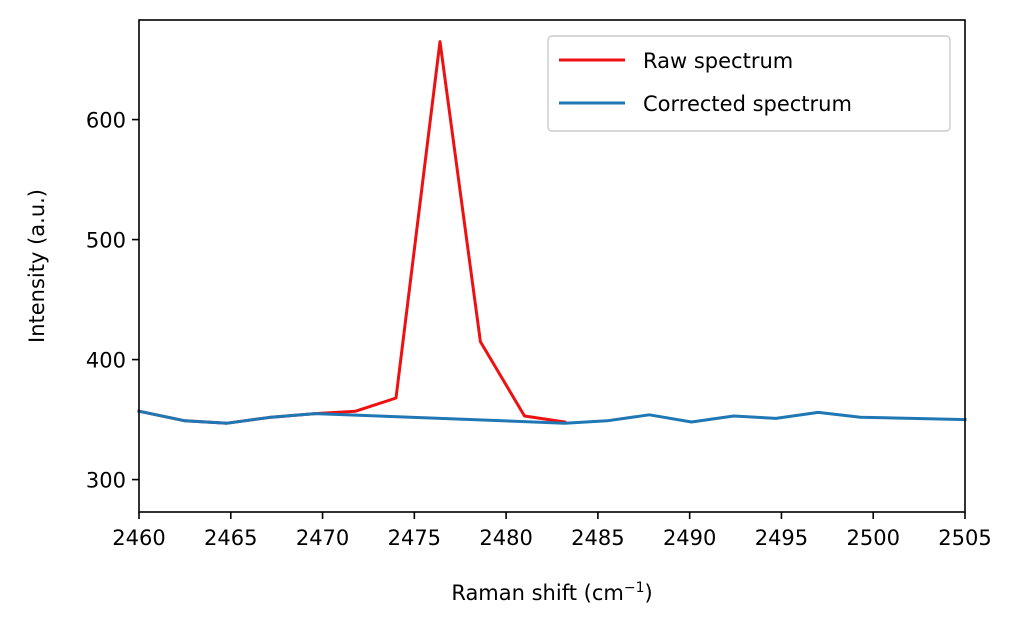  What do you see at coordinates (964, 538) in the screenshot?
I see `x-tick-label: 2505` at bounding box center [964, 538].